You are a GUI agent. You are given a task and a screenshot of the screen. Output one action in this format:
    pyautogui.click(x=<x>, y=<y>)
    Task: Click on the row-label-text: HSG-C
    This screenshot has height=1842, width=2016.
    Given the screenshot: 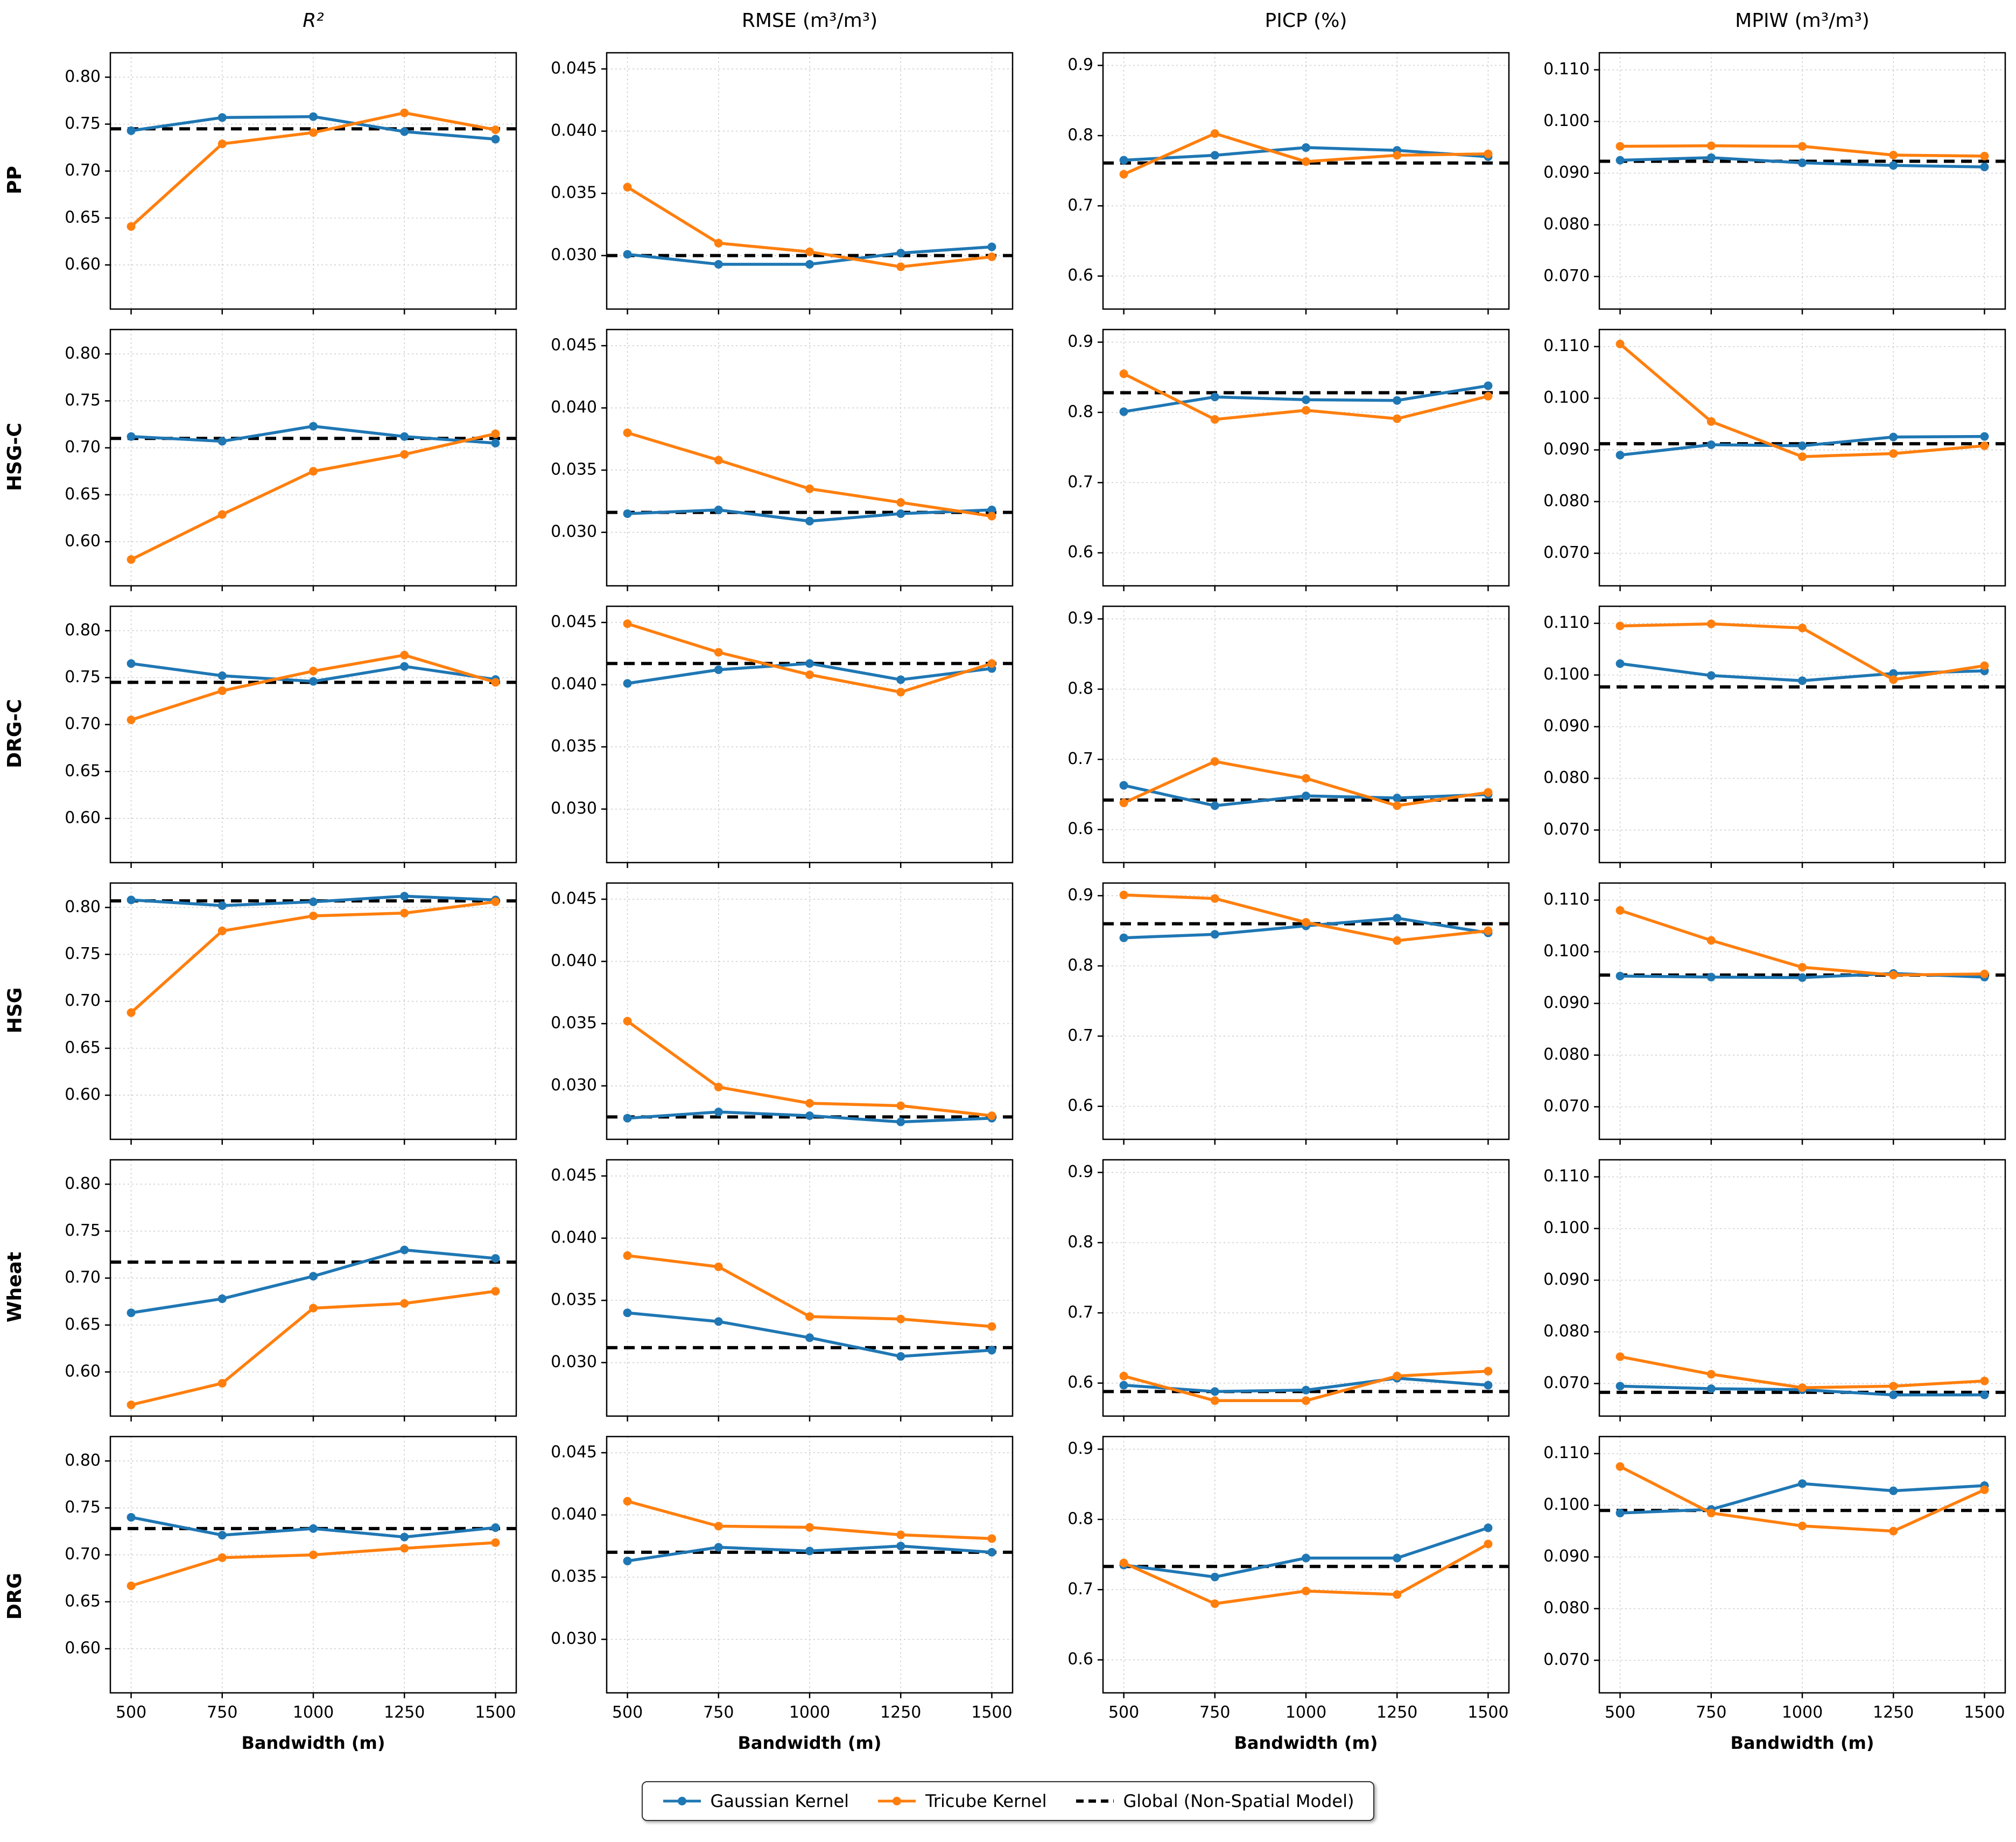 What is the action you would take?
    pyautogui.click(x=15, y=456)
    